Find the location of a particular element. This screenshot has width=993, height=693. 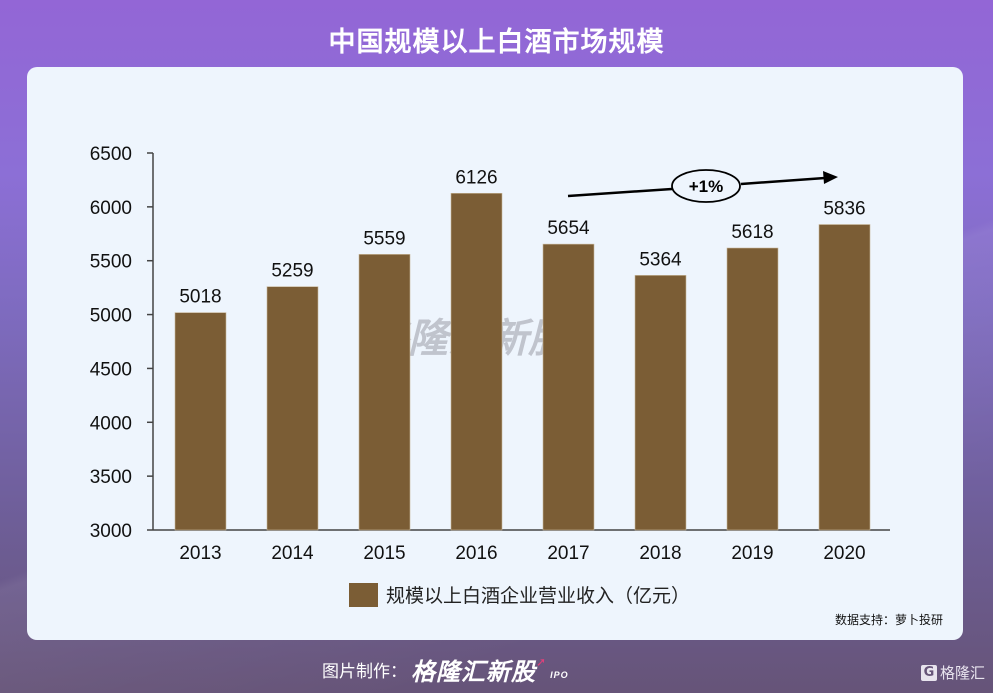

footer-made-by-label: 图片制作： is located at coordinates (364, 671).